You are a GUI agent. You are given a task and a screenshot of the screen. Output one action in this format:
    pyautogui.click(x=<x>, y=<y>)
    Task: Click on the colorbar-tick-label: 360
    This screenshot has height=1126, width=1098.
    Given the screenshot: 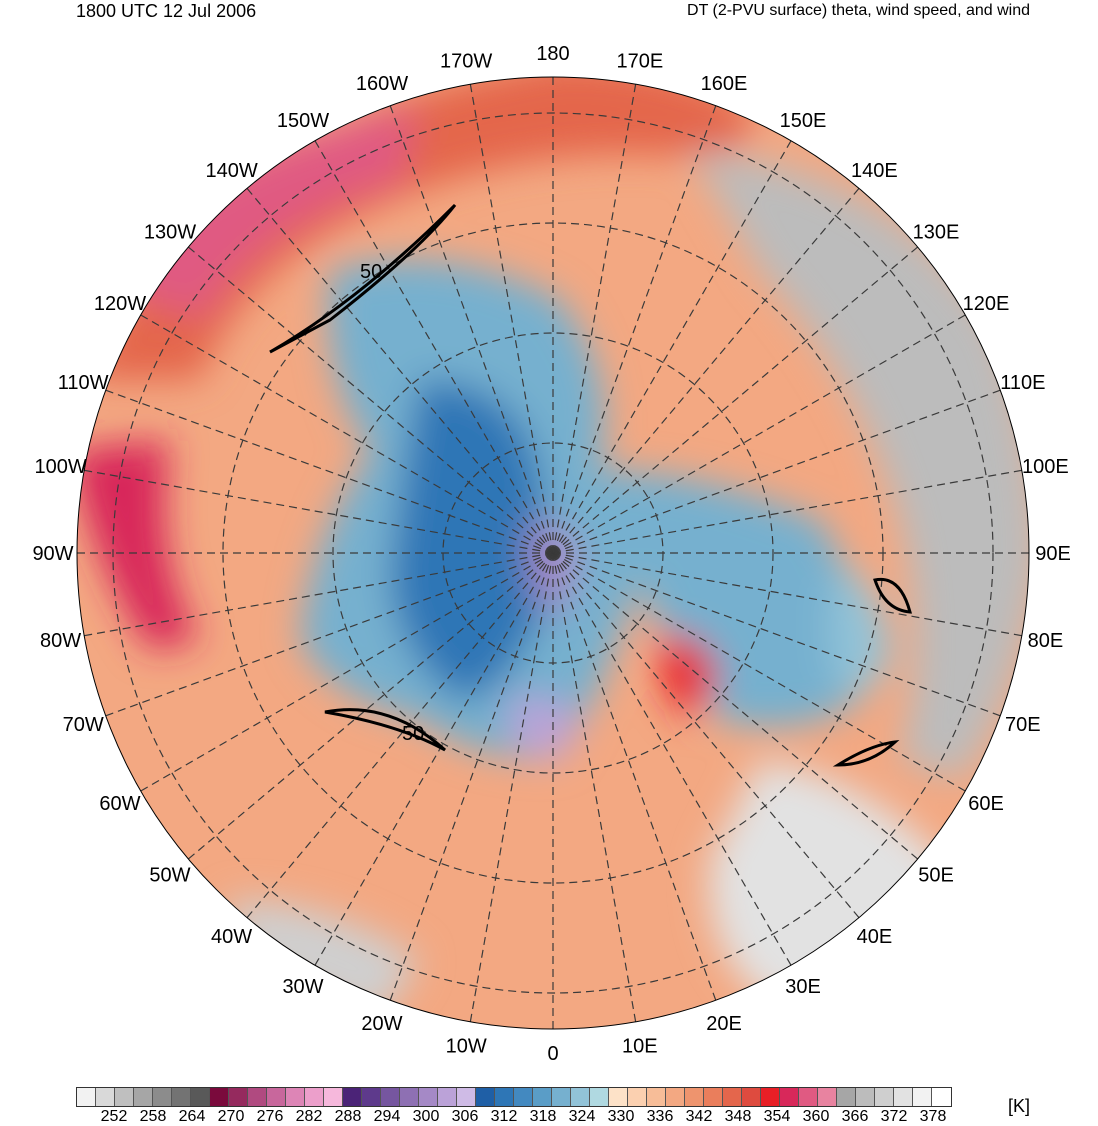 What is the action you would take?
    pyautogui.click(x=816, y=1116)
    